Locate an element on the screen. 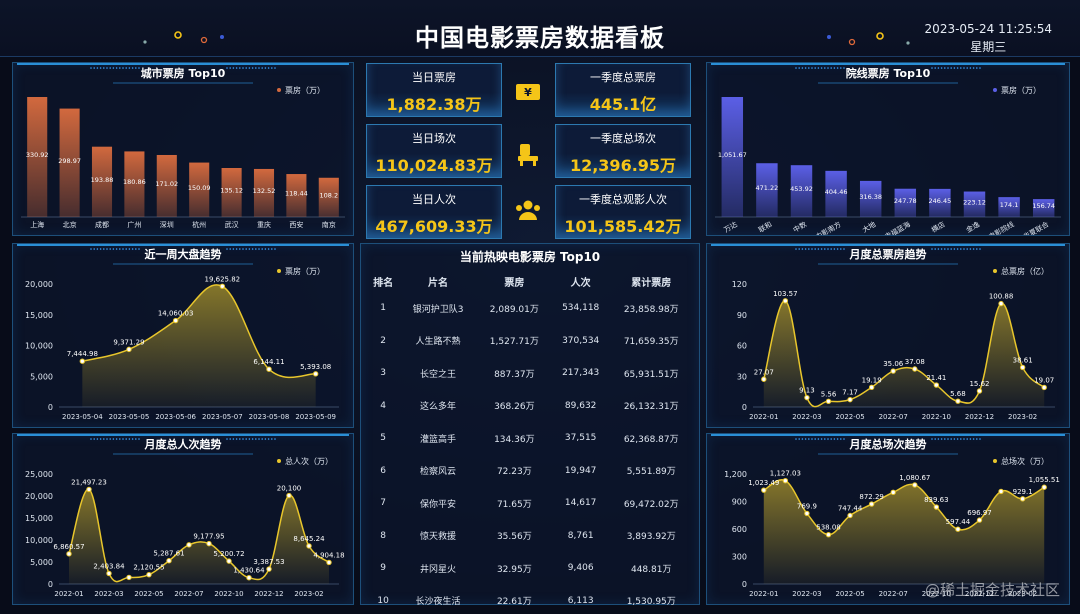 This screenshot has height=614, width=1080. date-time: 2023-05-24 11:25:54 is located at coordinates (988, 29).